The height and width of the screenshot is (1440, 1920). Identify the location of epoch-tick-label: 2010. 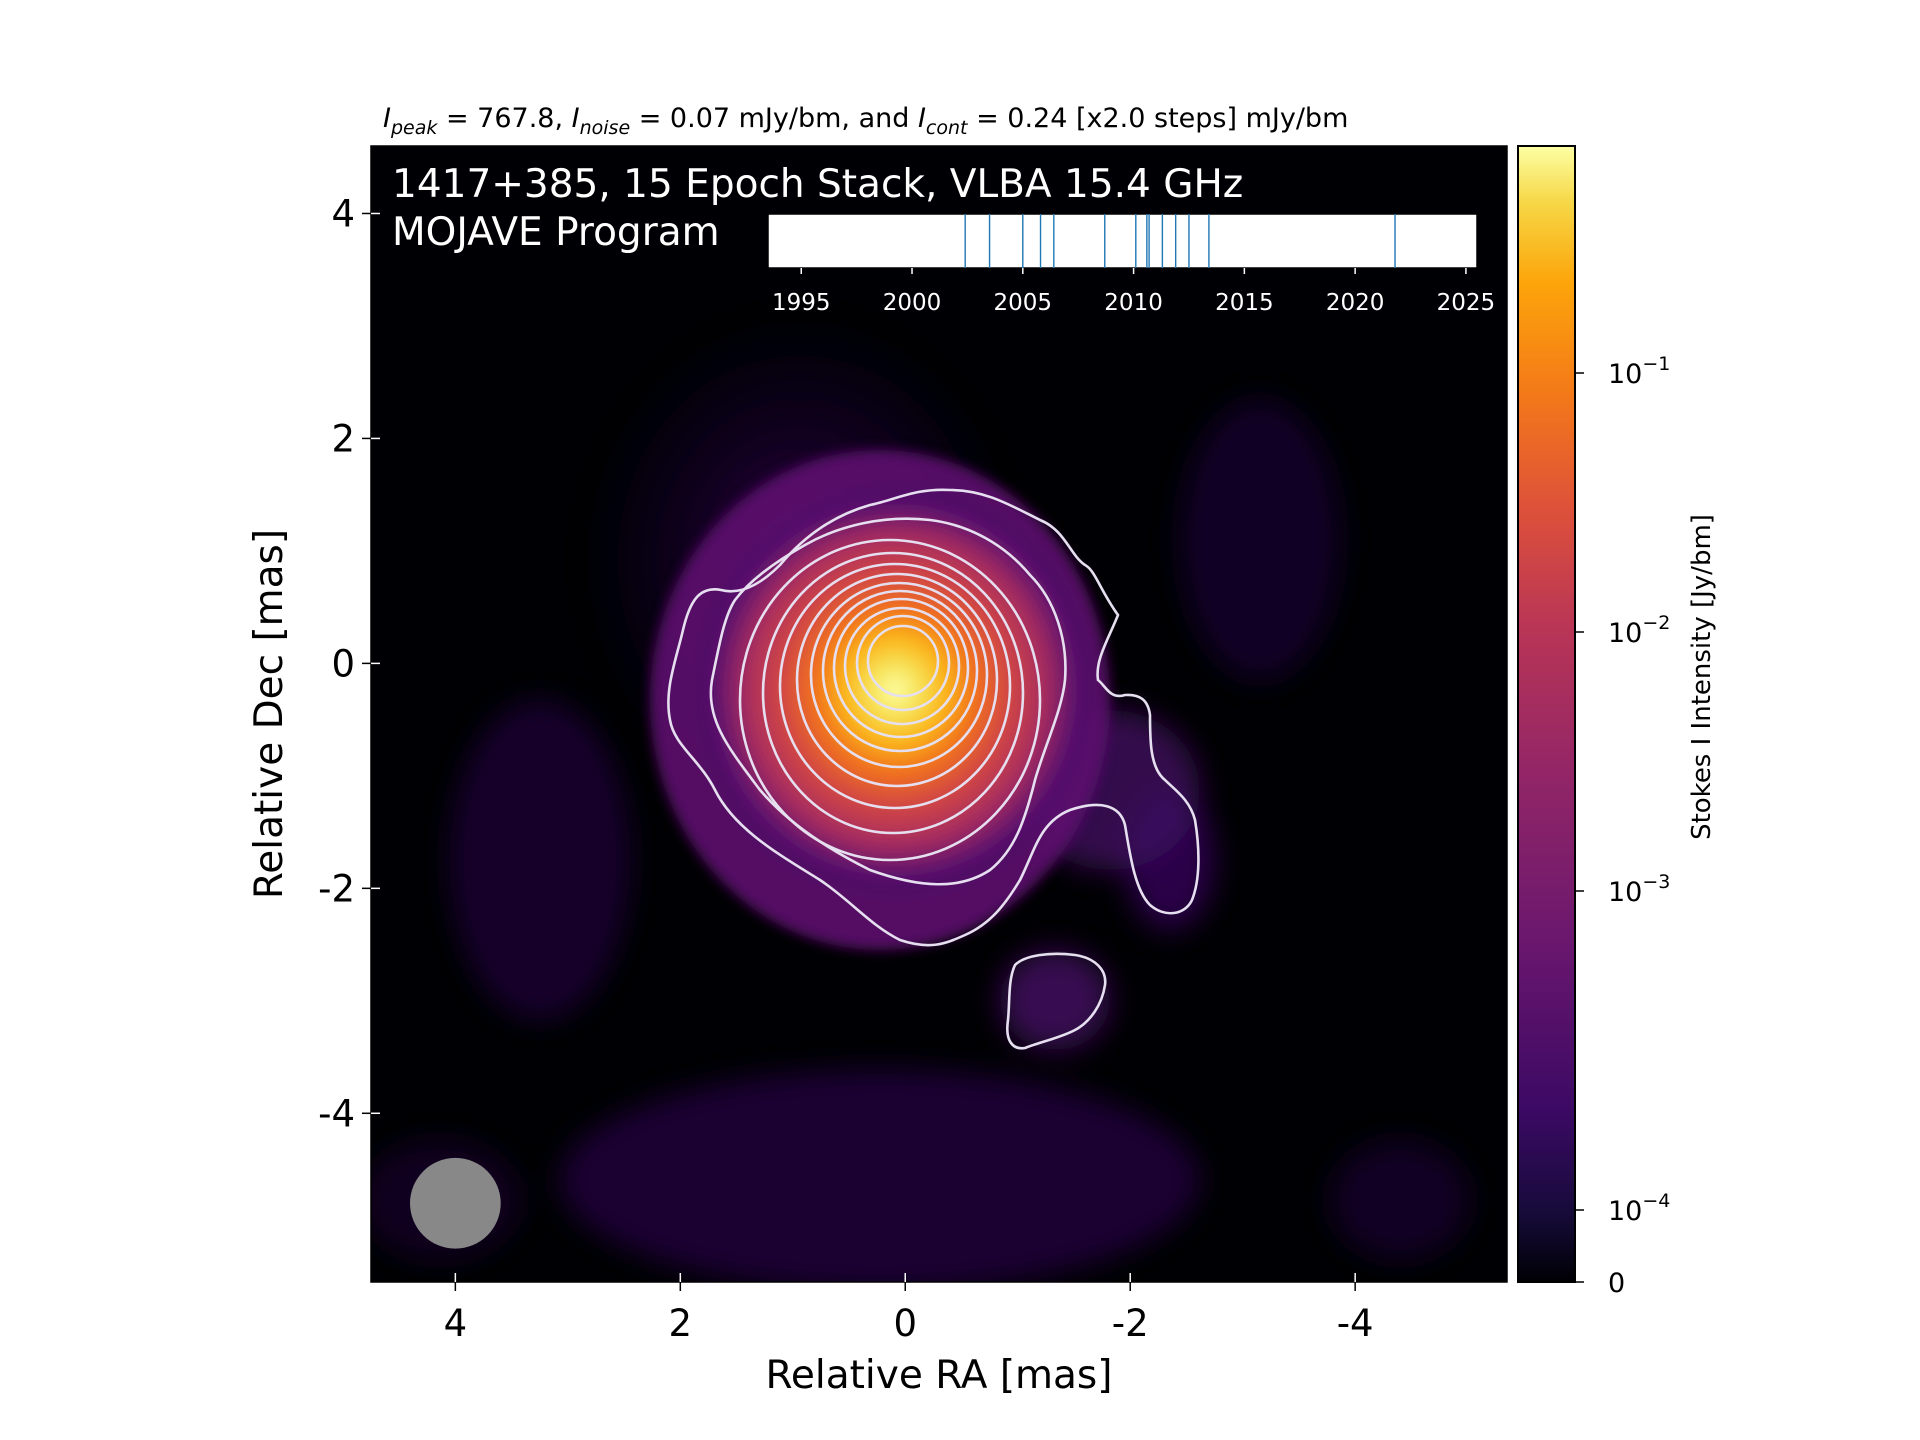
(1133, 303).